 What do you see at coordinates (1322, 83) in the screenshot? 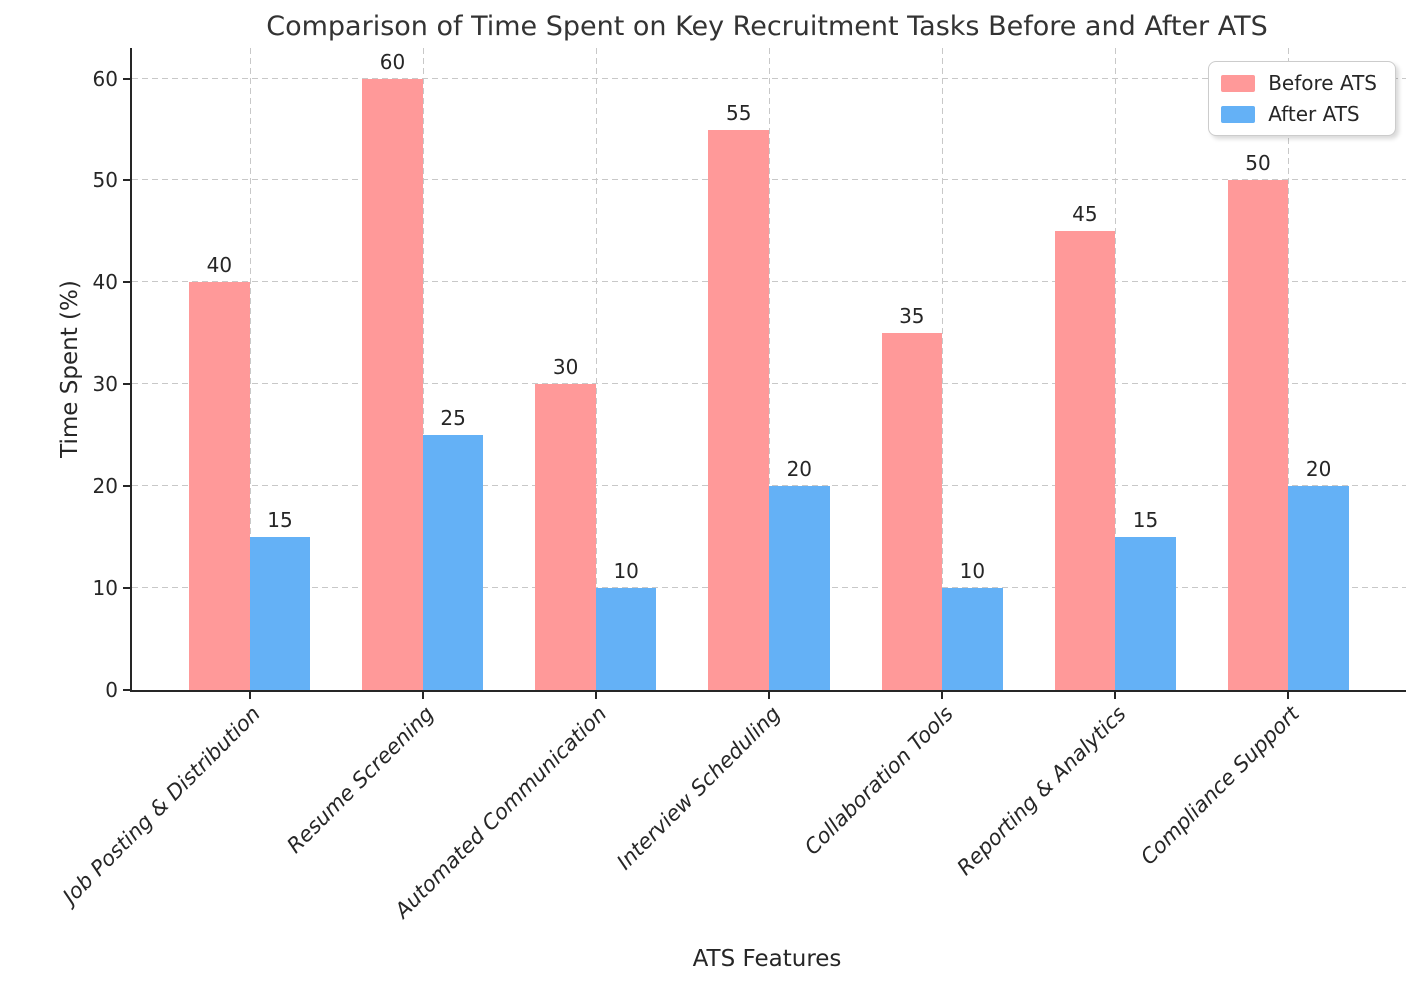
I see `legend-label: Before ATS` at bounding box center [1322, 83].